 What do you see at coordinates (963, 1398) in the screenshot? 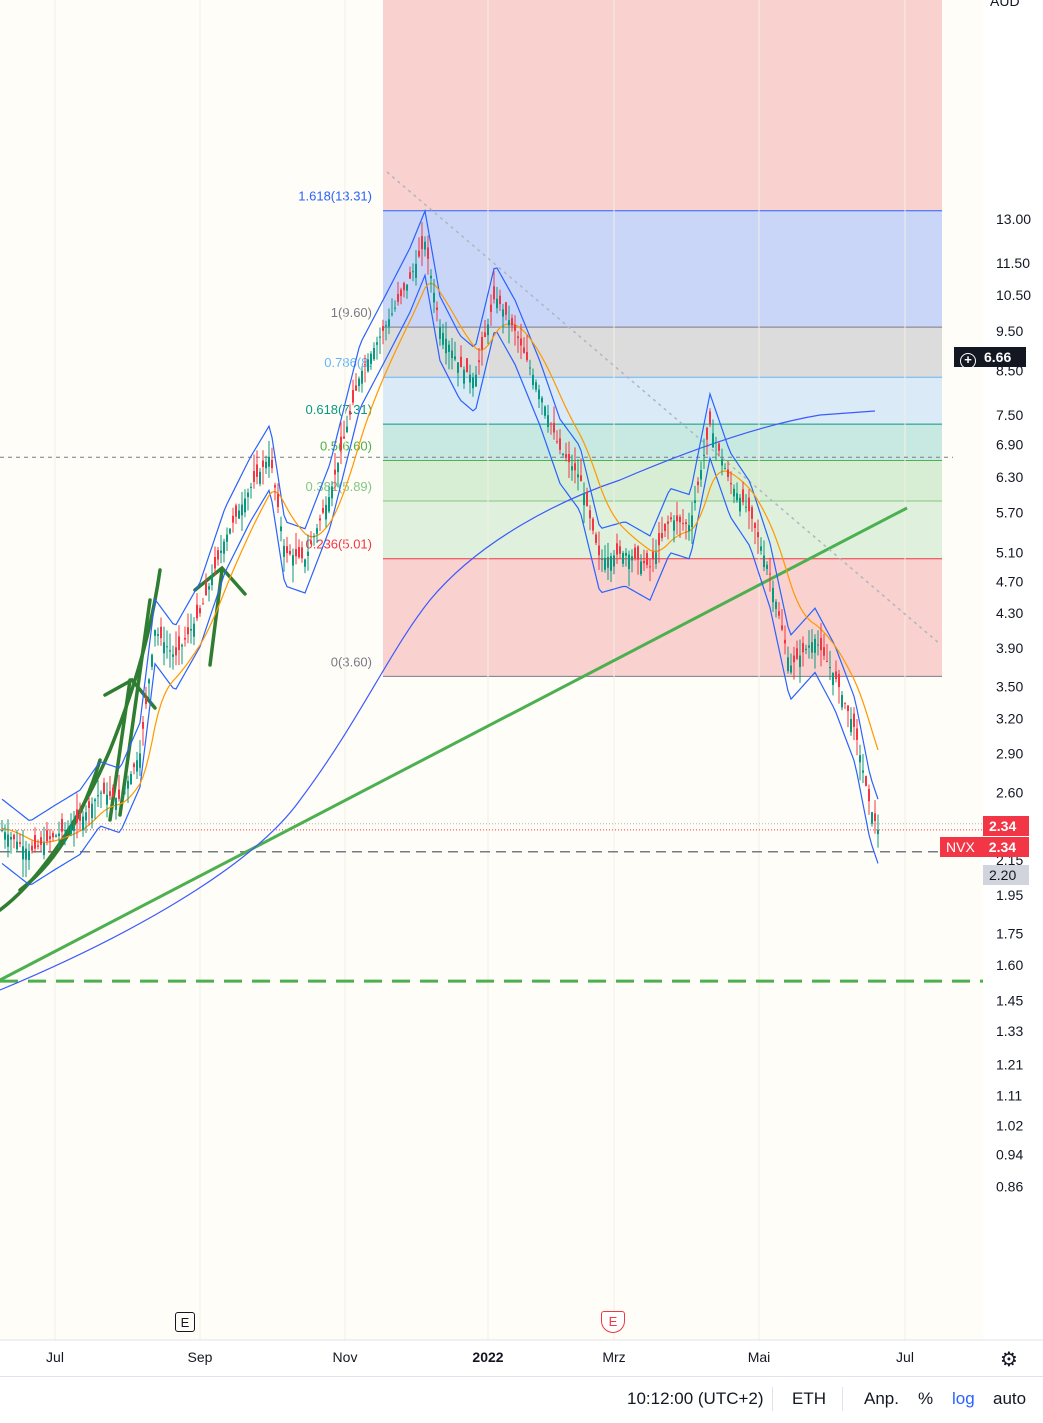
I see `log-toggle: log` at bounding box center [963, 1398].